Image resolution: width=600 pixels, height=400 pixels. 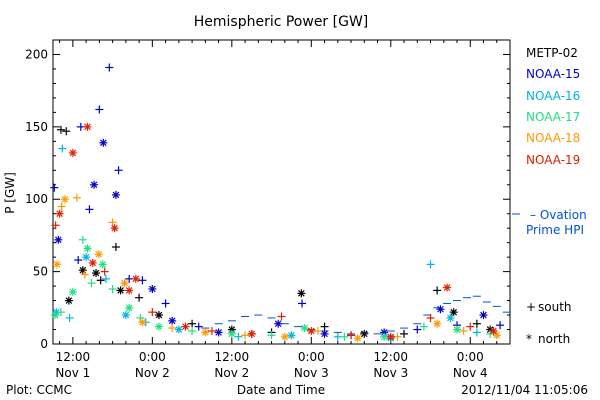 What do you see at coordinates (558, 215) in the screenshot?
I see `legend-ovation-line1: – Ovation` at bounding box center [558, 215].